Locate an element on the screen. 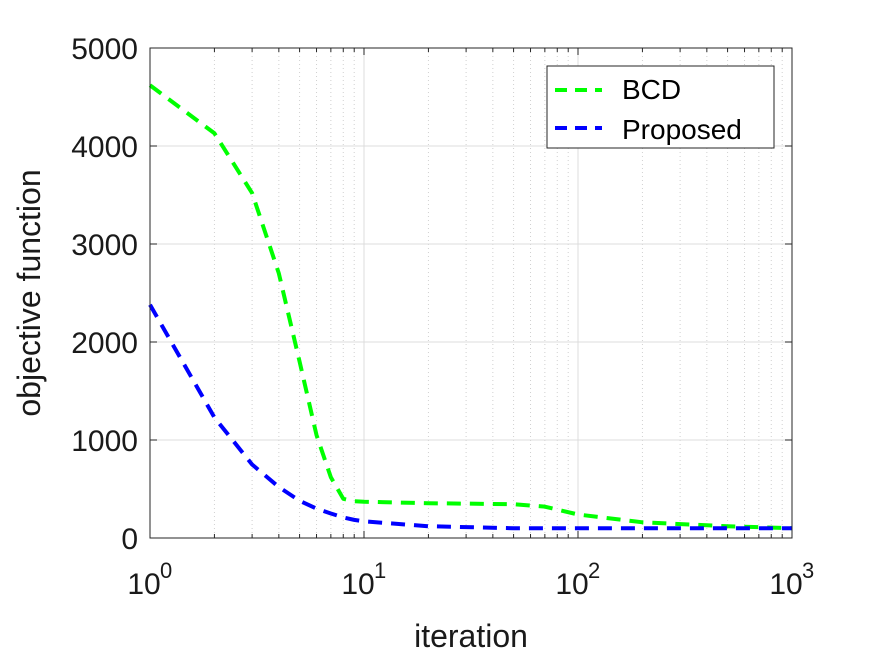  x-tick-label: 10 3 is located at coordinates (791, 579).